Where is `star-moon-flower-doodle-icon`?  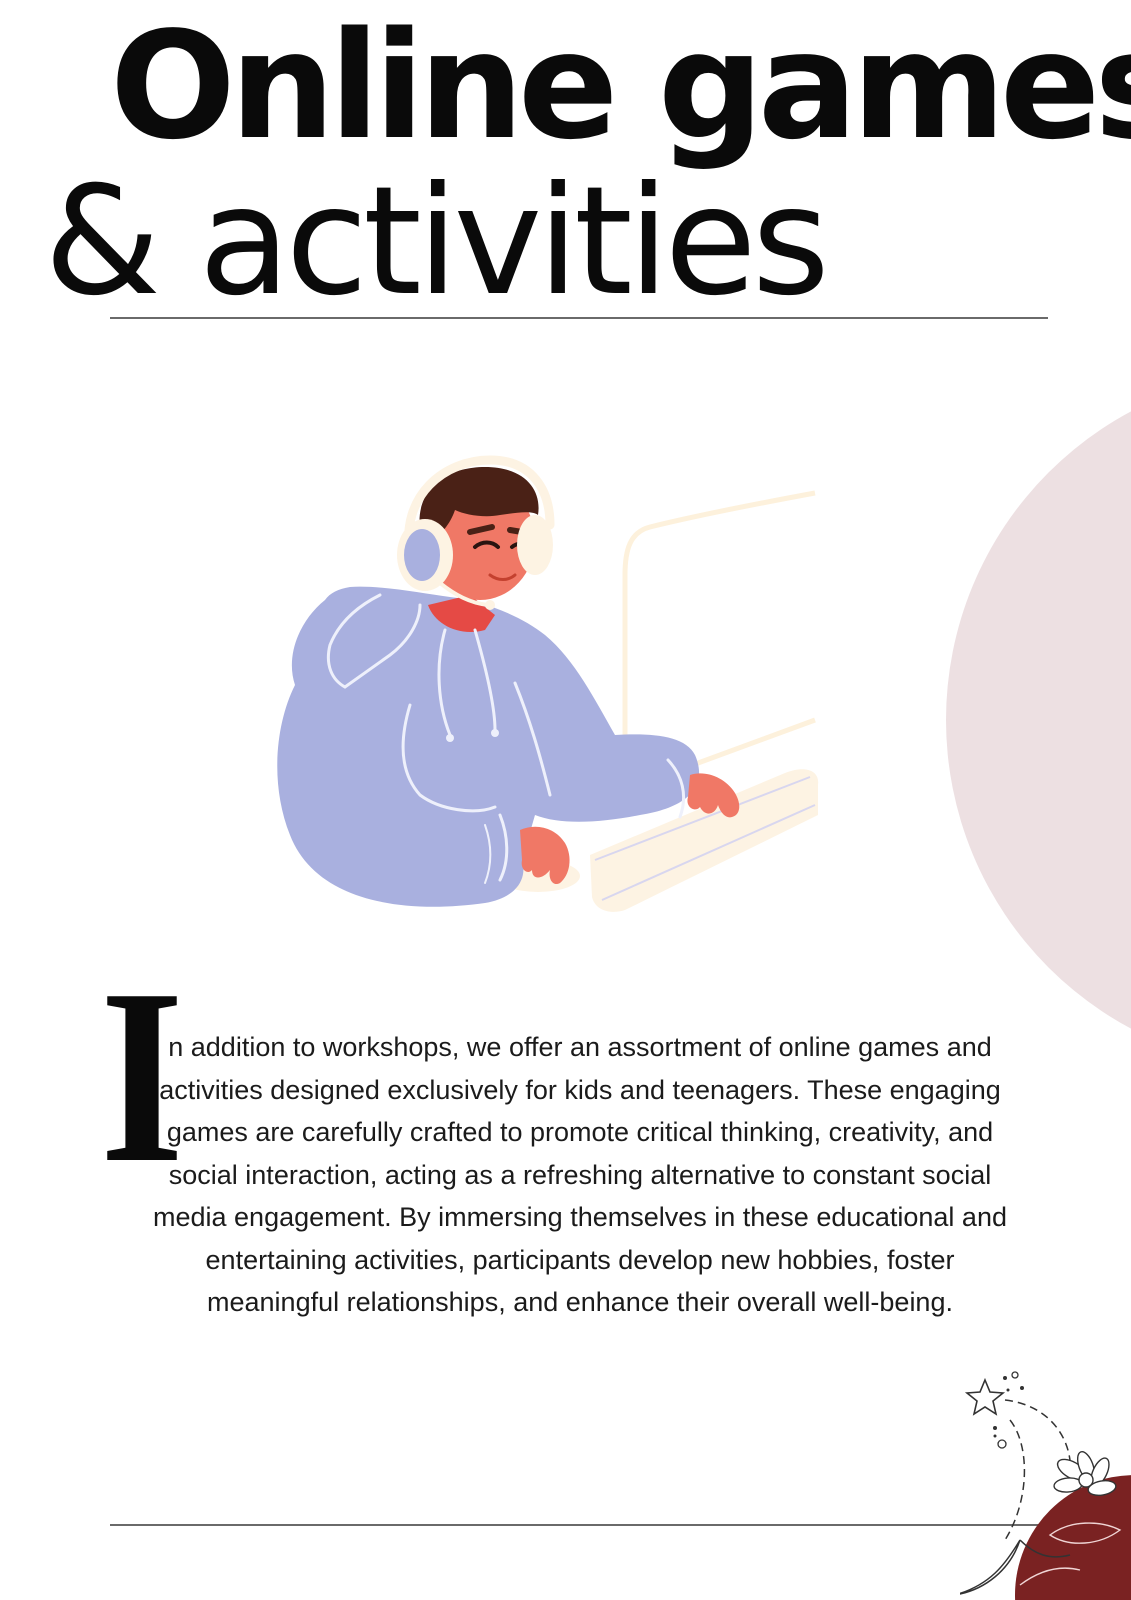 star-moon-flower-doodle-icon is located at coordinates (1045, 1485).